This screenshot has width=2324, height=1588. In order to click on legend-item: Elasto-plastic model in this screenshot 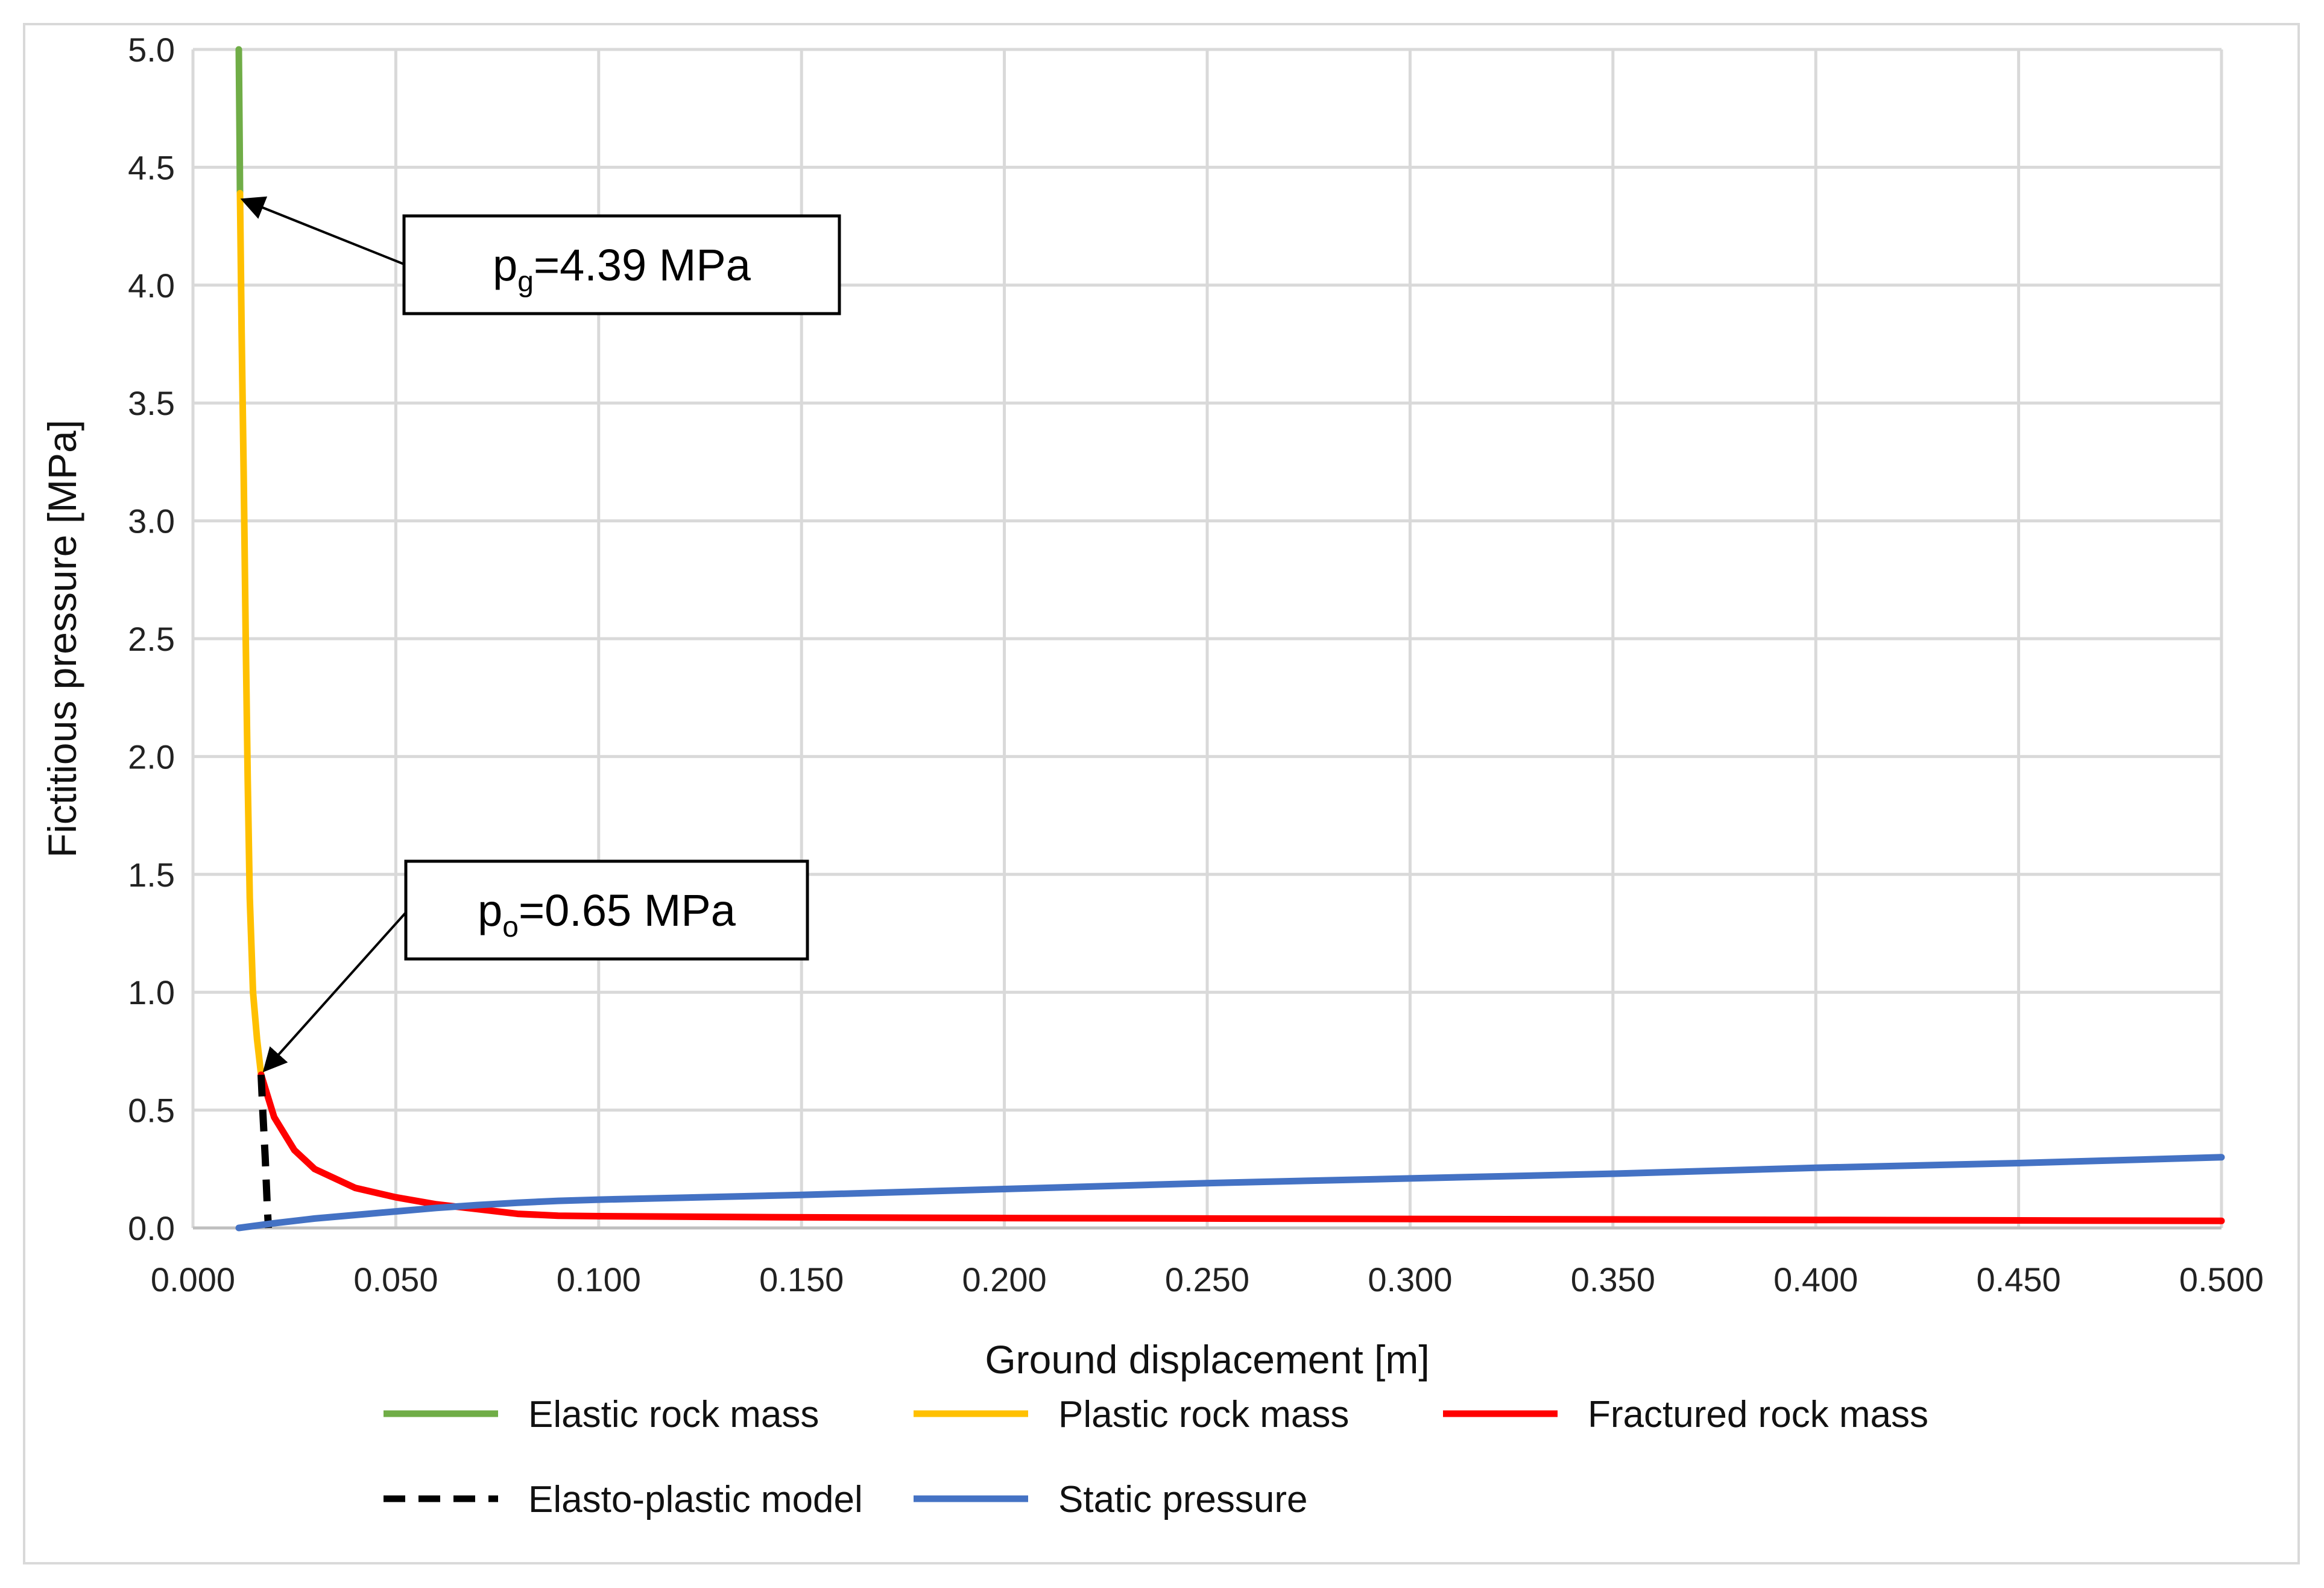, I will do `click(623, 1499)`.